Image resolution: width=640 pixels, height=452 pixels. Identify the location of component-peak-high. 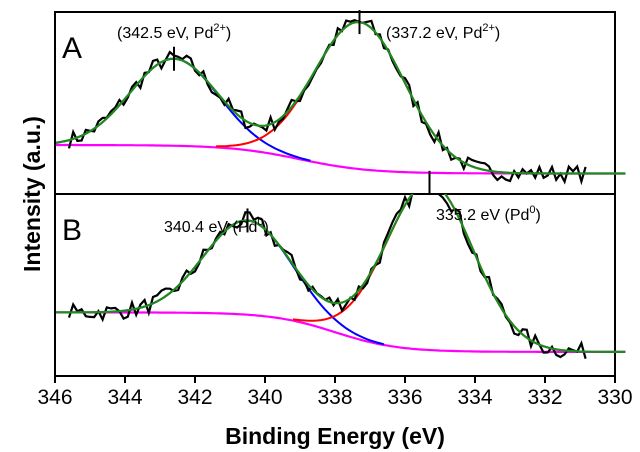
(247, 282).